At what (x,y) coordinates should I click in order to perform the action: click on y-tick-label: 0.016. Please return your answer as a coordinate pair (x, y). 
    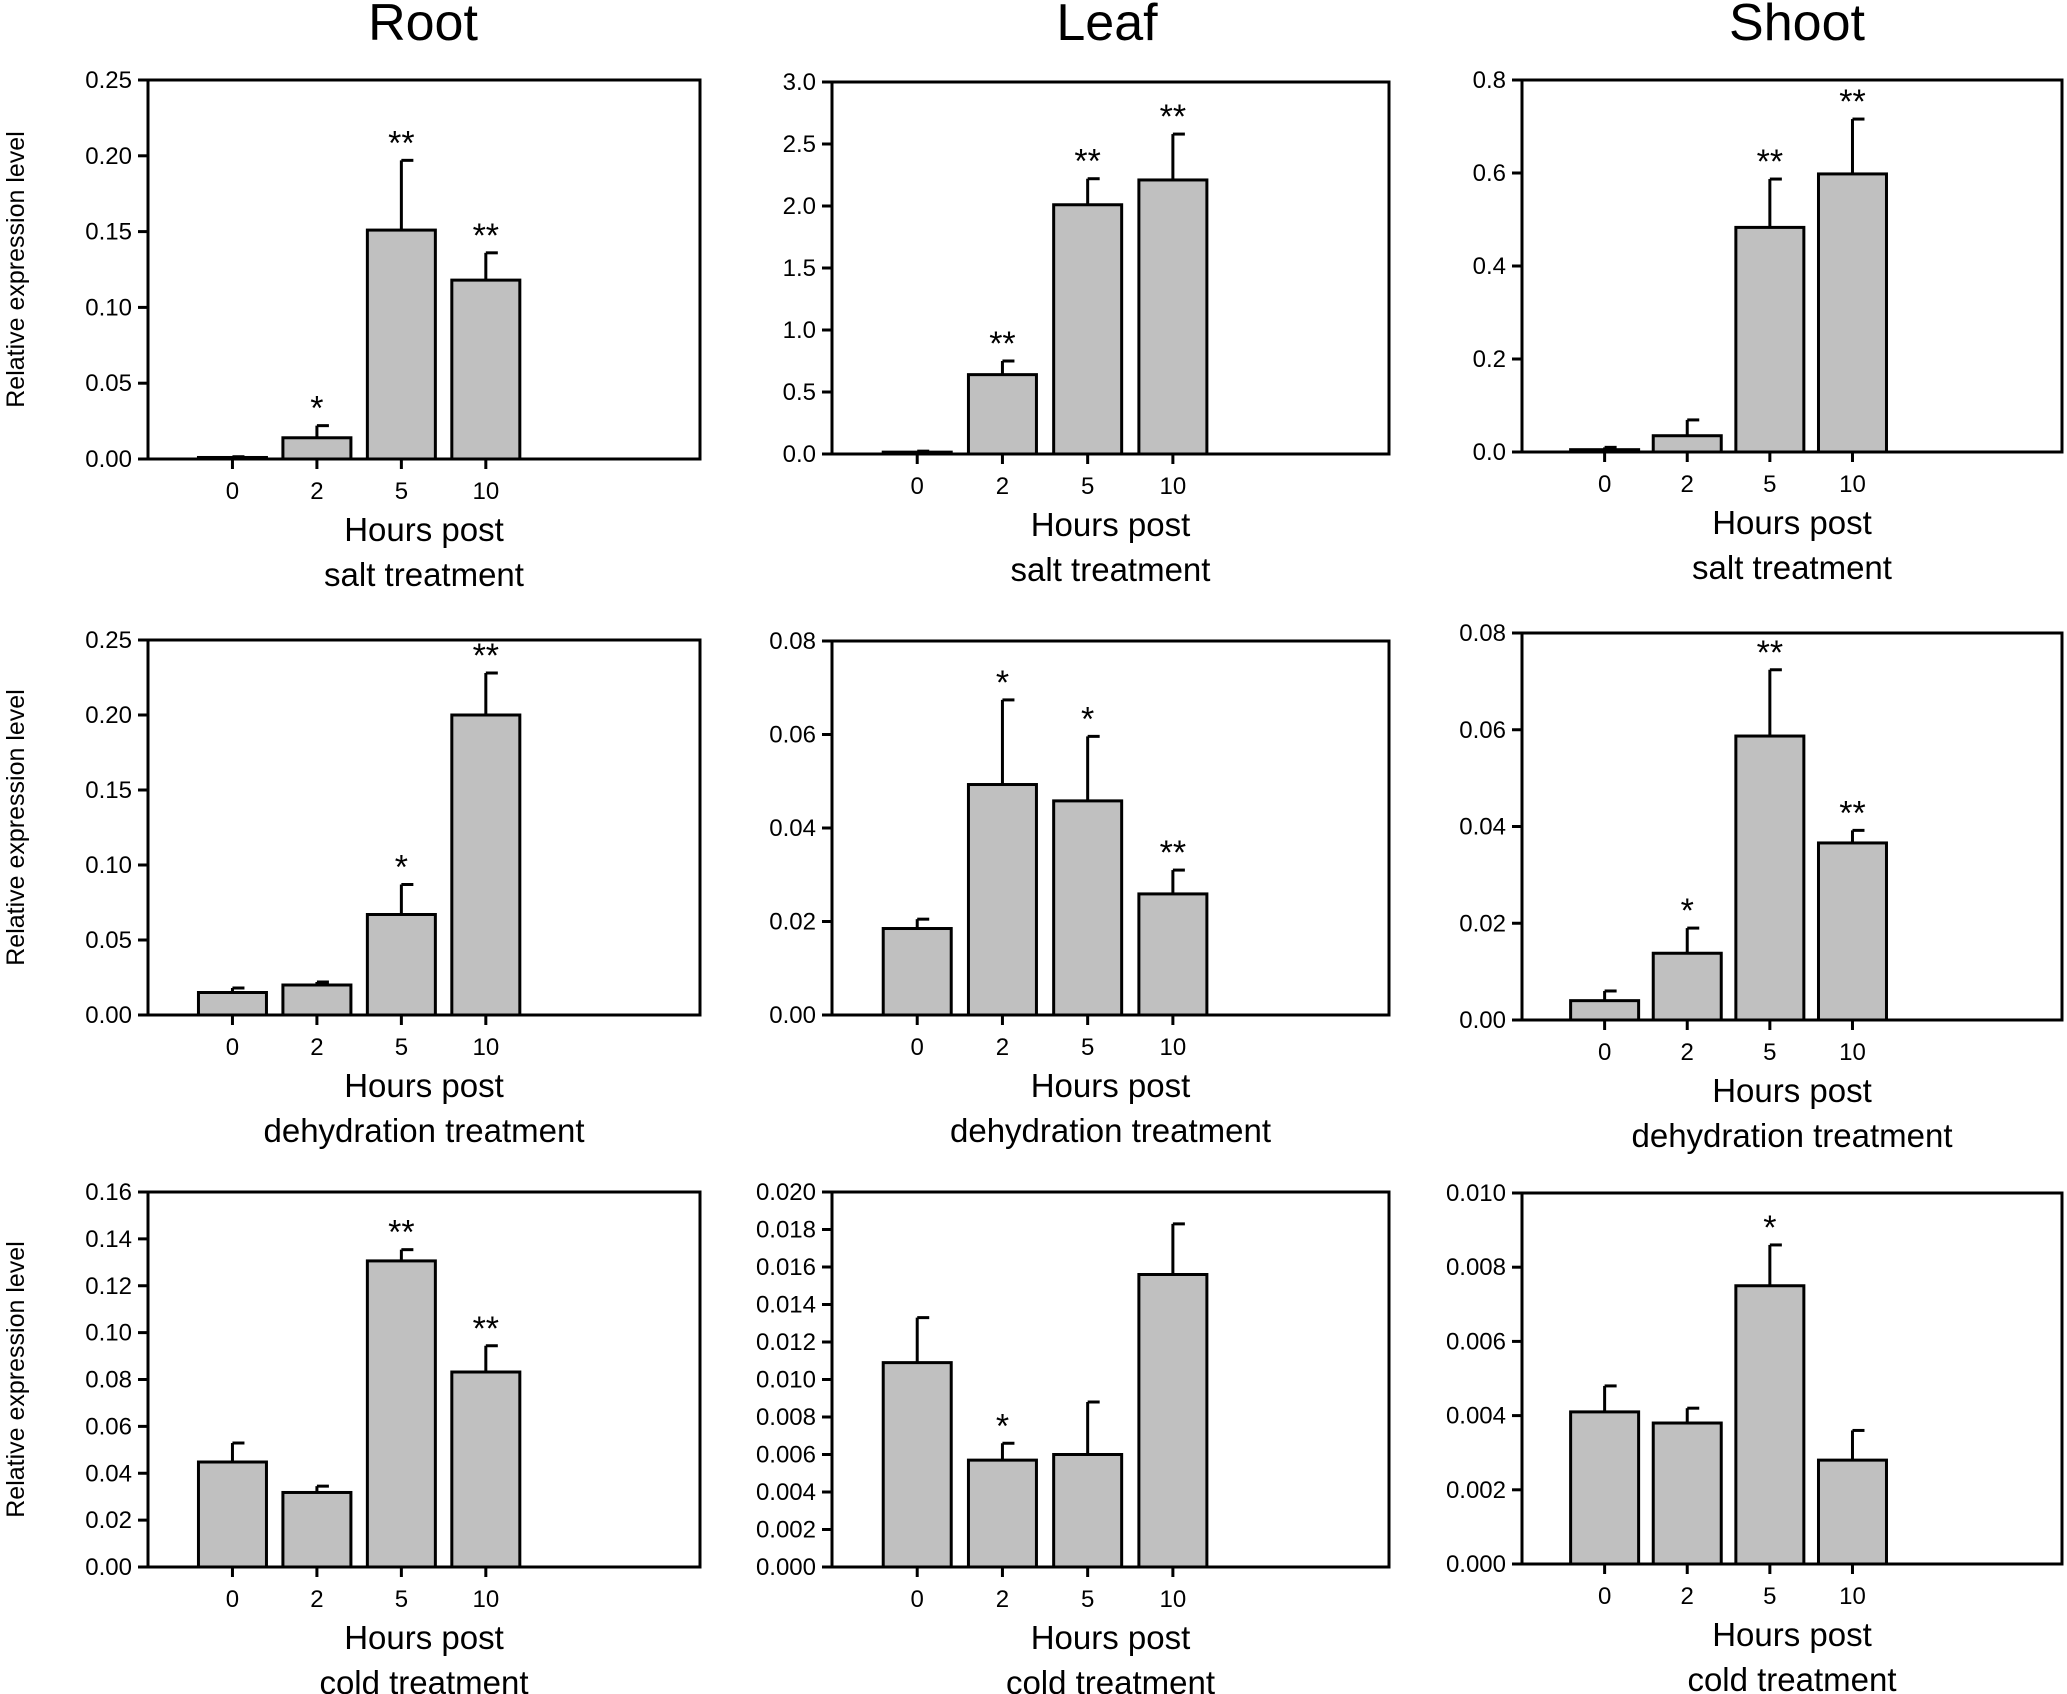
    Looking at the image, I should click on (786, 1267).